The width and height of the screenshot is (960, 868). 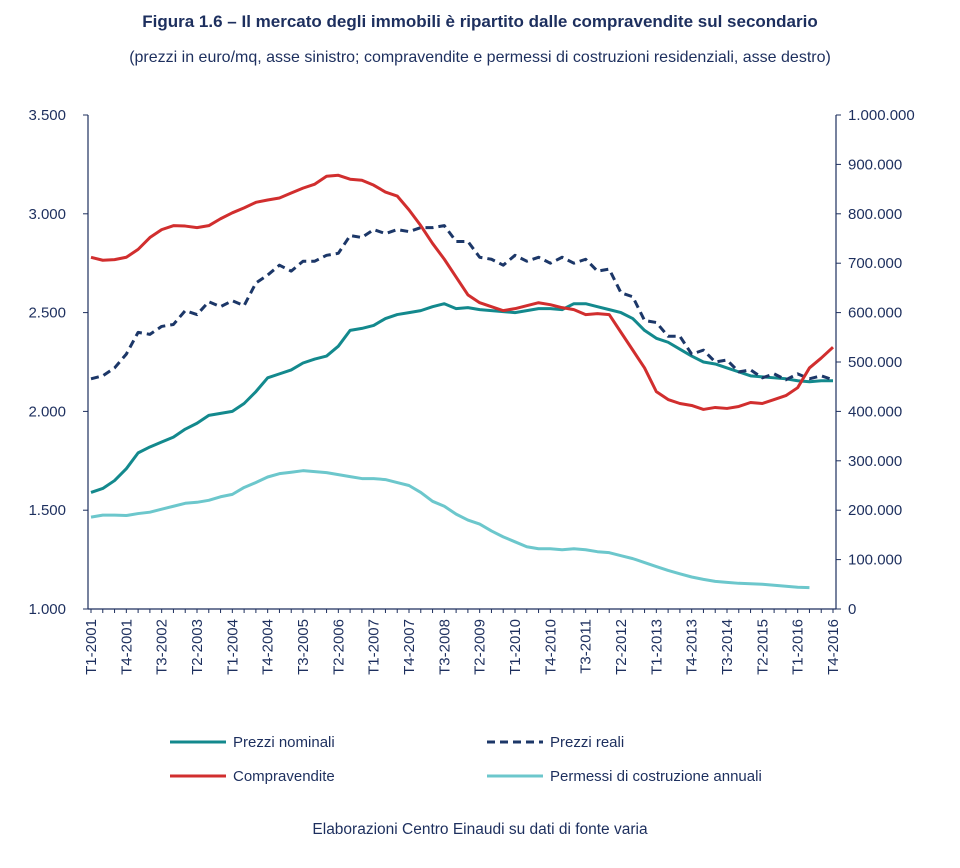 What do you see at coordinates (480, 647) in the screenshot?
I see `x-tick-label: T2-2009` at bounding box center [480, 647].